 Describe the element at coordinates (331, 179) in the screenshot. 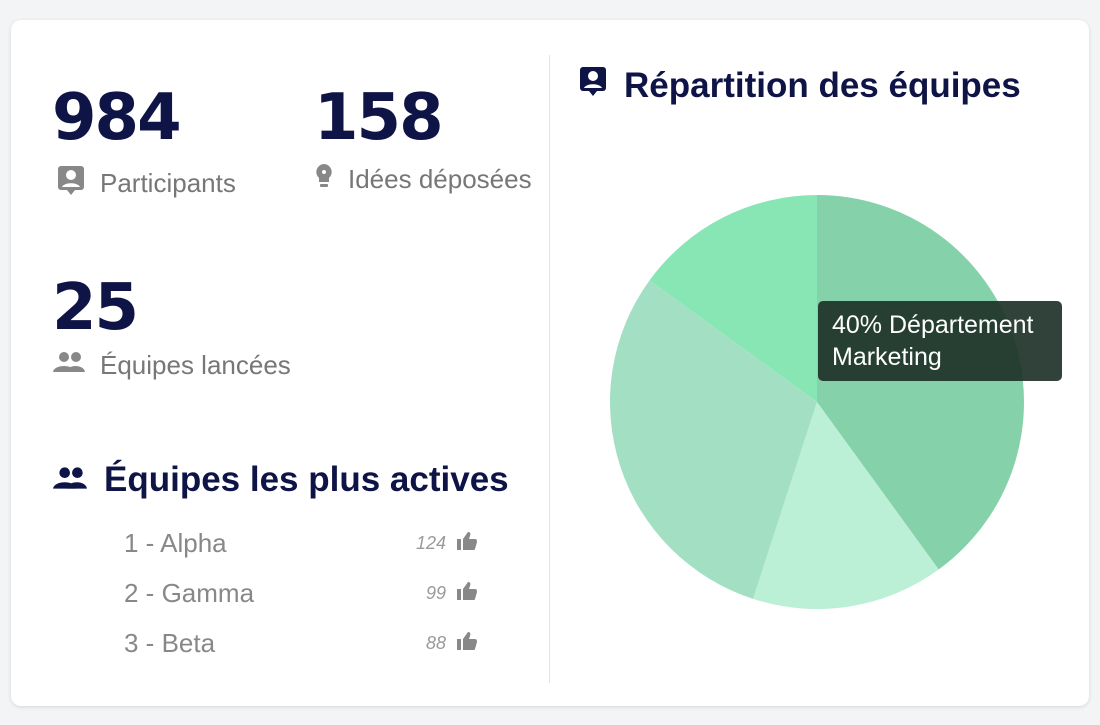

I see `lightbulb-icon` at that location.